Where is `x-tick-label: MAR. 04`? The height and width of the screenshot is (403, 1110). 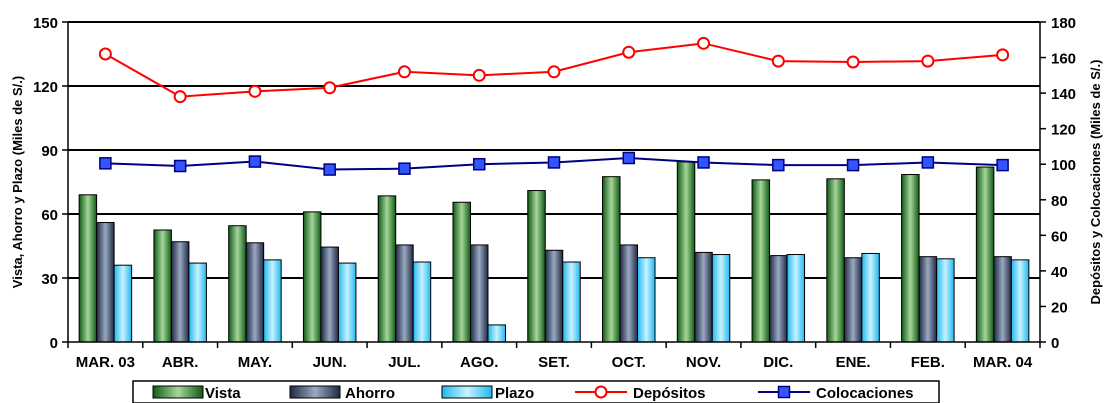
x-tick-label: MAR. 04 is located at coordinates (1003, 362).